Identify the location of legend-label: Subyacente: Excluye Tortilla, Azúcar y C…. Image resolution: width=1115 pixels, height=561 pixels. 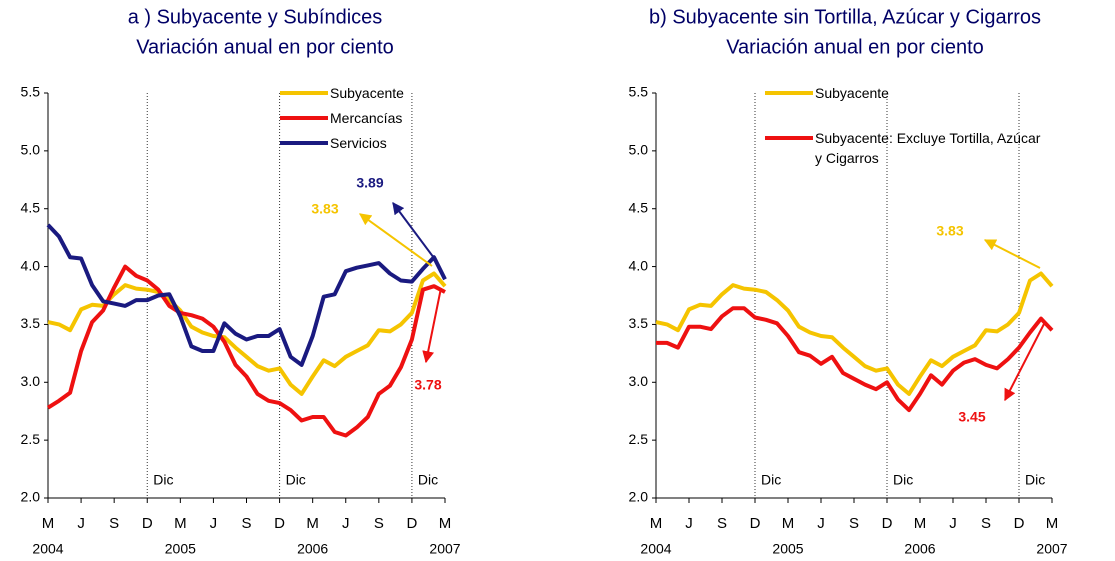
(928, 148).